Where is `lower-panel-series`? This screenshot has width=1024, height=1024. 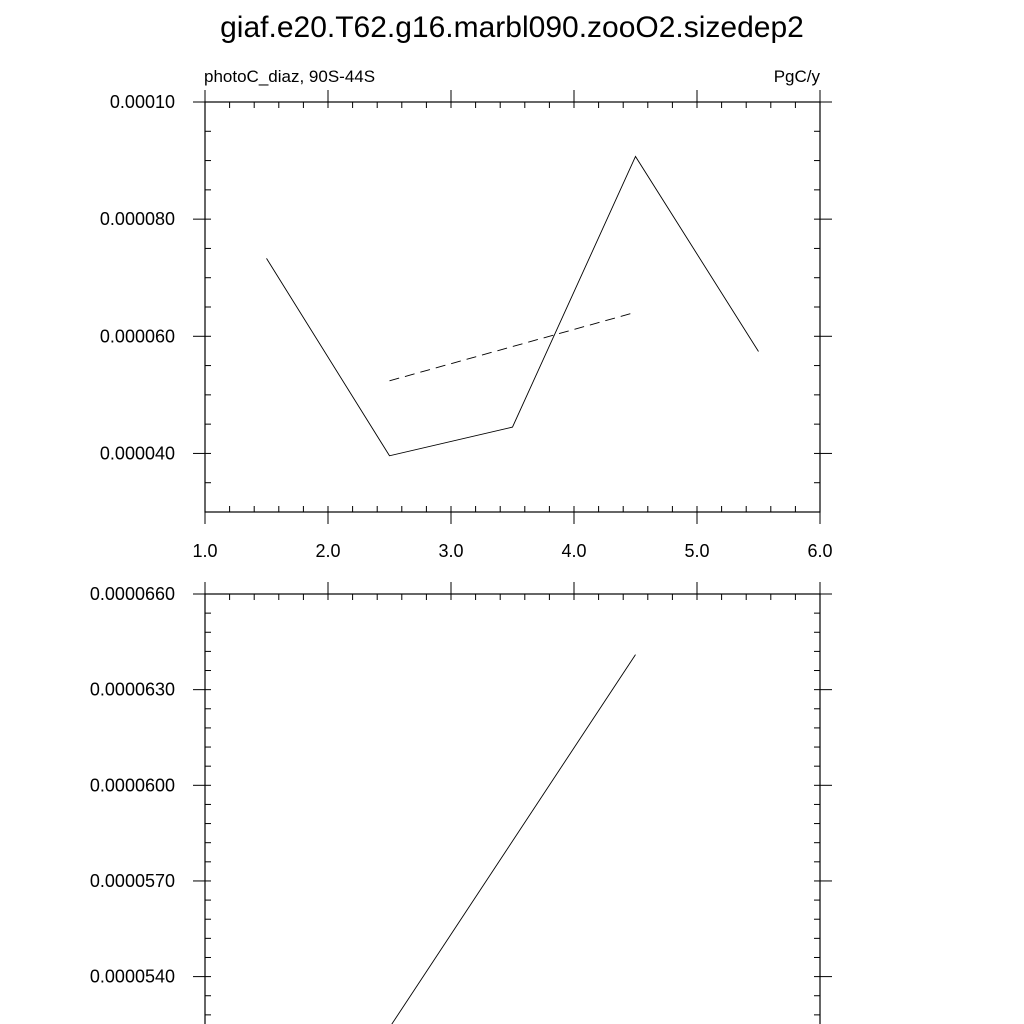
lower-panel-series is located at coordinates (513, 839).